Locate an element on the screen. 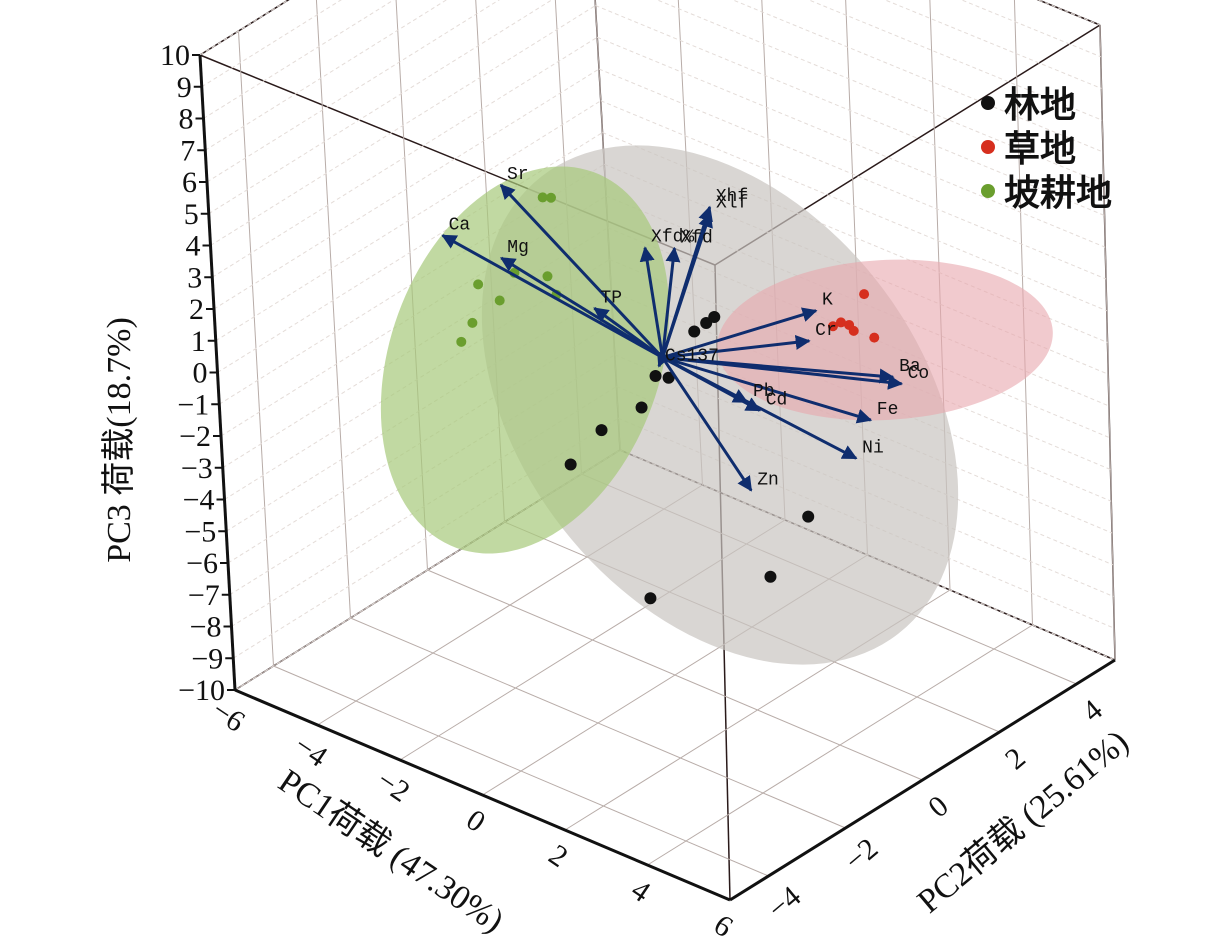 This screenshot has width=1228, height=948. legend-label: 坡耕地 is located at coordinates (1058, 193).